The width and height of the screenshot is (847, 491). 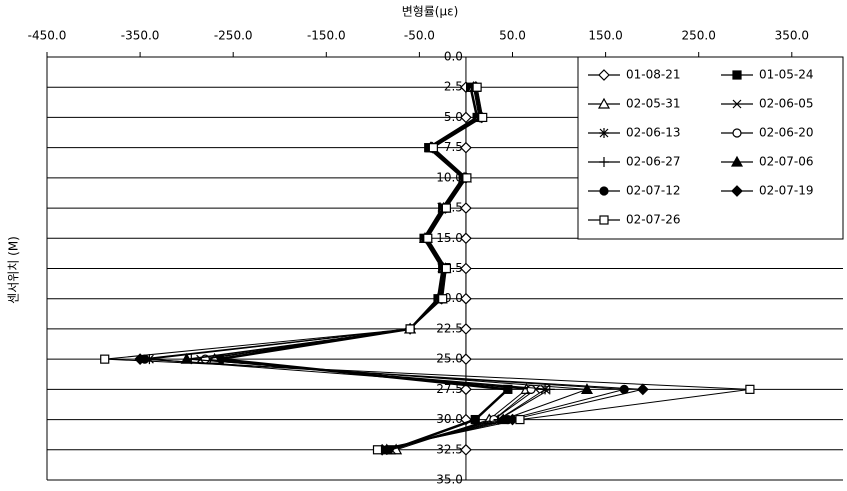 What do you see at coordinates (47, 36) in the screenshot?
I see `x-tick-label: -450.0` at bounding box center [47, 36].